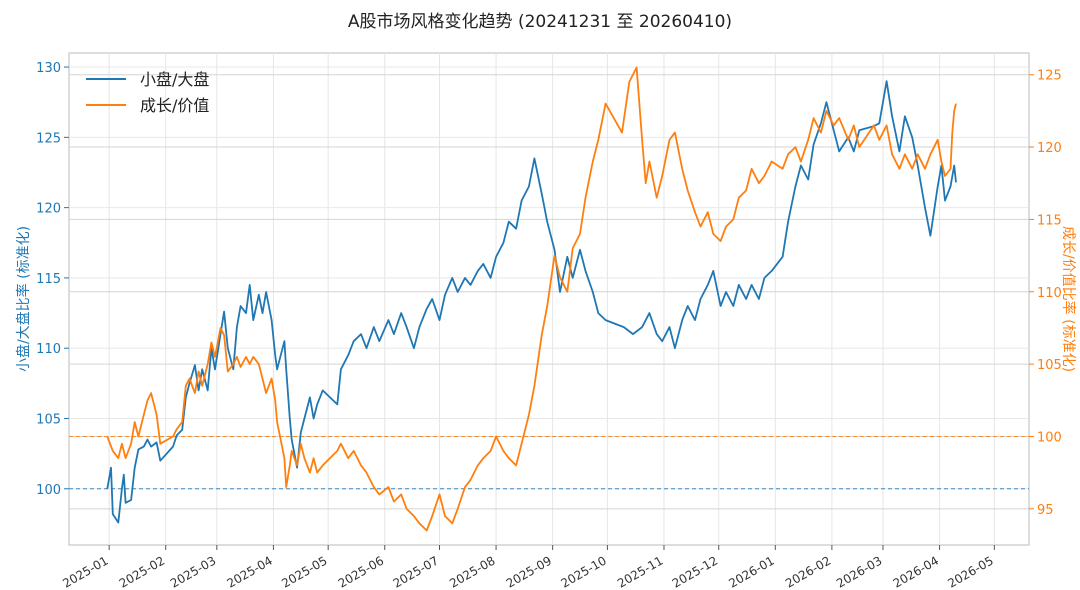 The image size is (1080, 590). Describe the element at coordinates (48, 279) in the screenshot. I see `y-left-tick-label: 115` at that location.